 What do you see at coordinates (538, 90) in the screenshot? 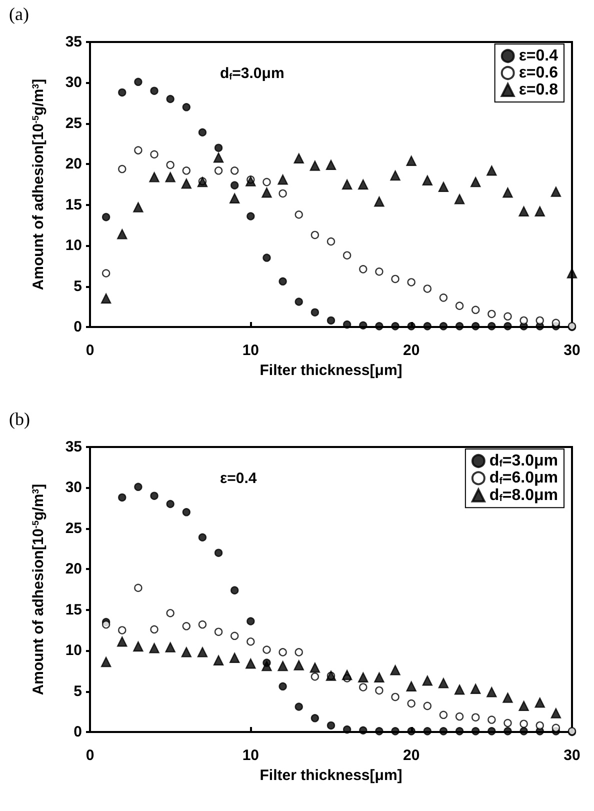
I see `legend-label: ε=0.8` at bounding box center [538, 90].